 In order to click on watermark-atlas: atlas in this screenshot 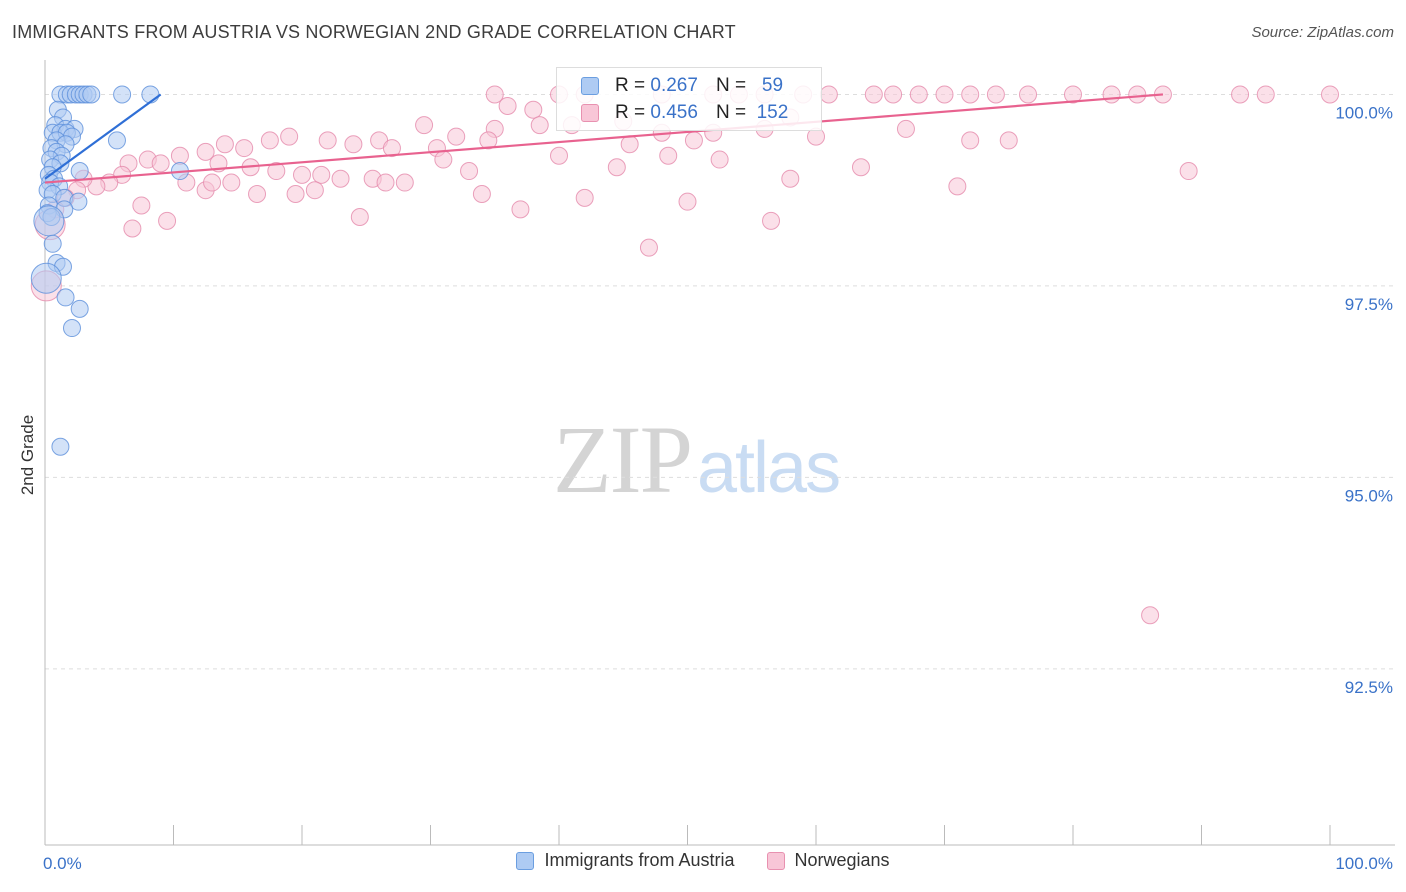, I will do `click(769, 468)`.